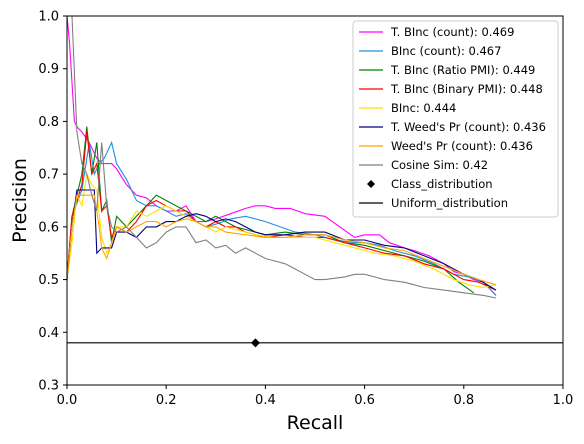  I want to click on legend-label-2: T. BInc (Ratio PMI): 0.449, so click(462, 70).